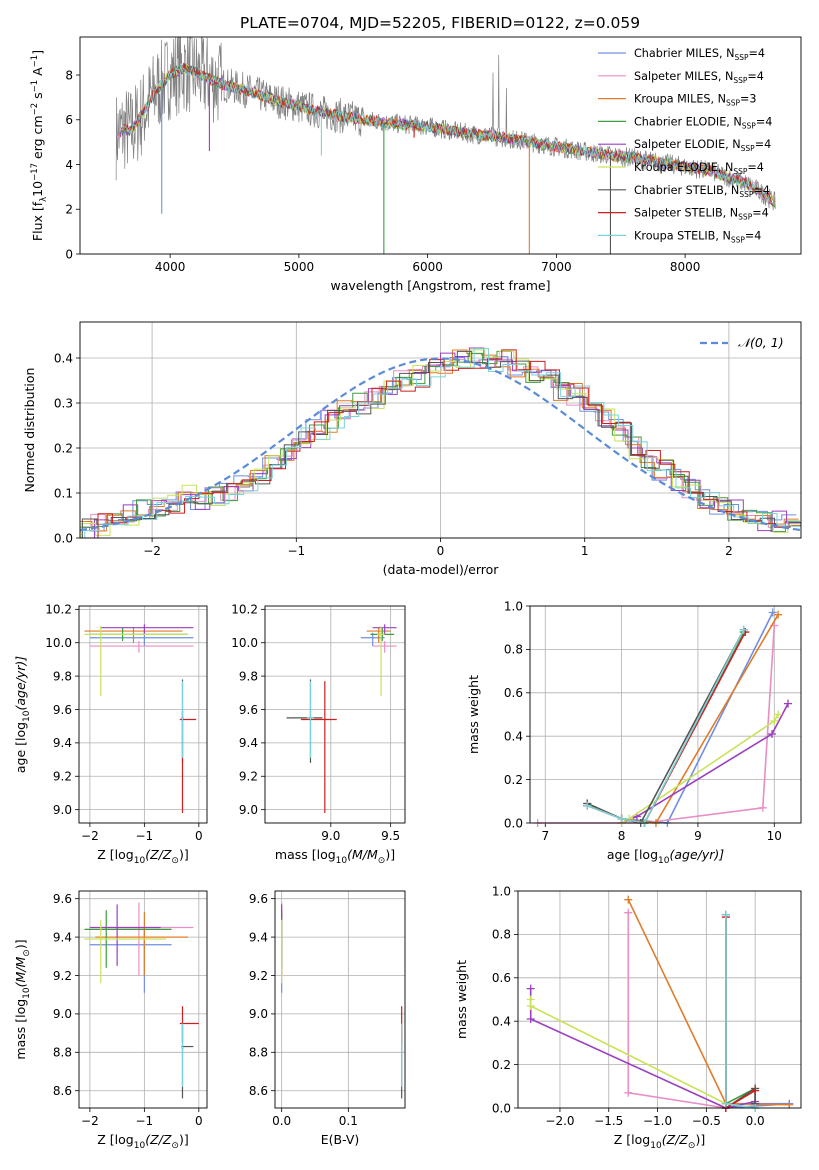  Describe the element at coordinates (699, 54) in the screenshot. I see `legend-label: Chabrier MILES, NSSP=4` at that location.